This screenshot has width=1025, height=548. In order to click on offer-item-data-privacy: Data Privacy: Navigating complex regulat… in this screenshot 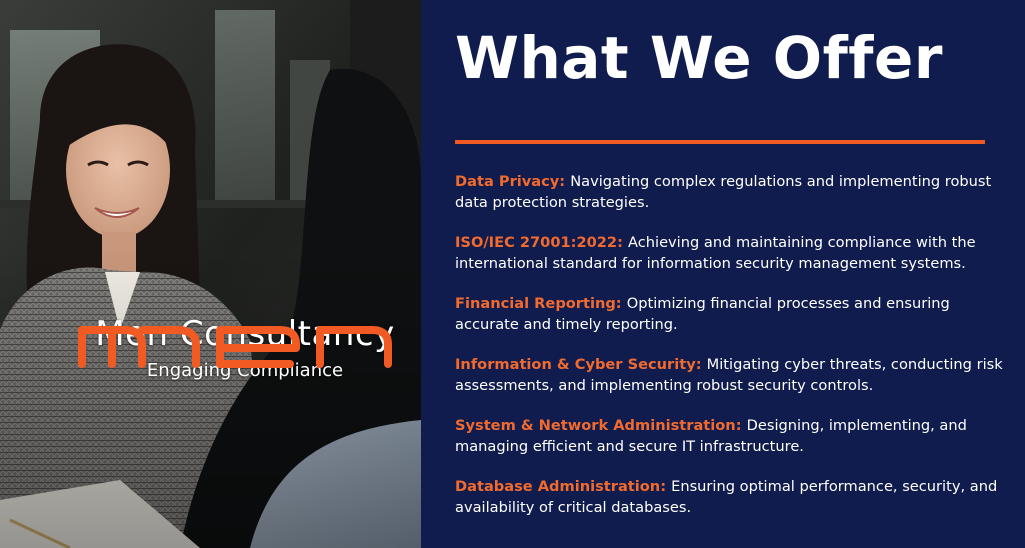, I will do `click(736, 192)`.